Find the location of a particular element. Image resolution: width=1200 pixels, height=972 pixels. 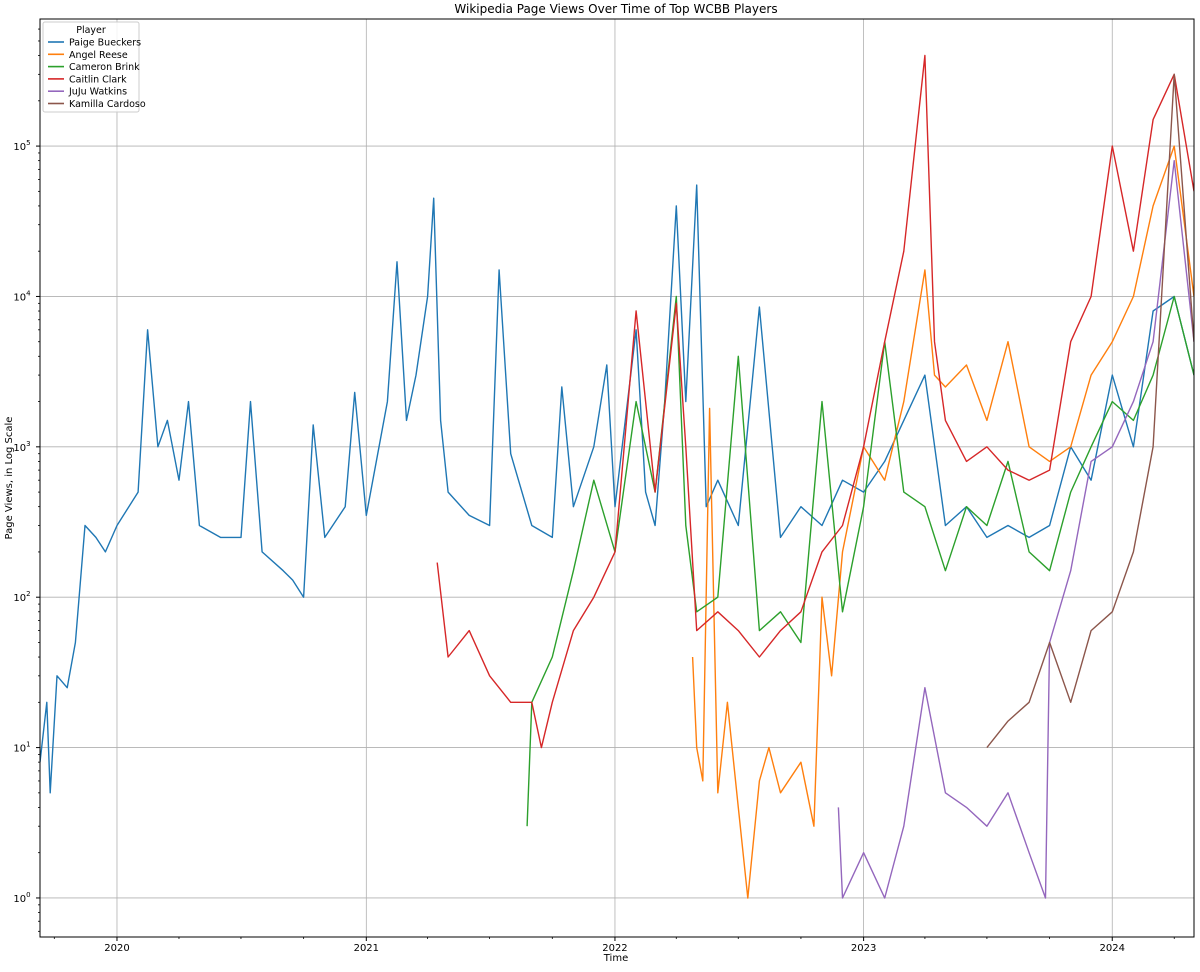

legend-label: JuJu Watkins is located at coordinates (97, 92).